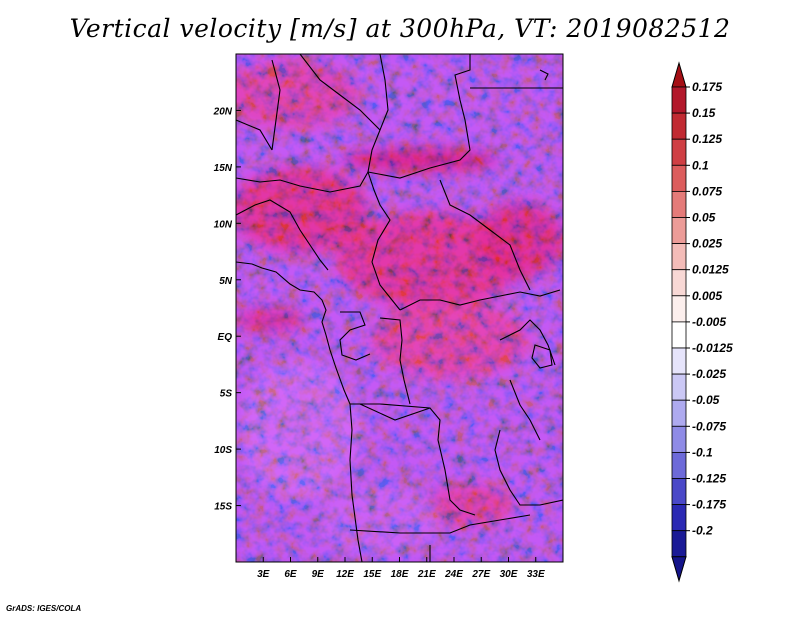  I want to click on grads-credit: GrADS: IGES/COLA, so click(44, 608).